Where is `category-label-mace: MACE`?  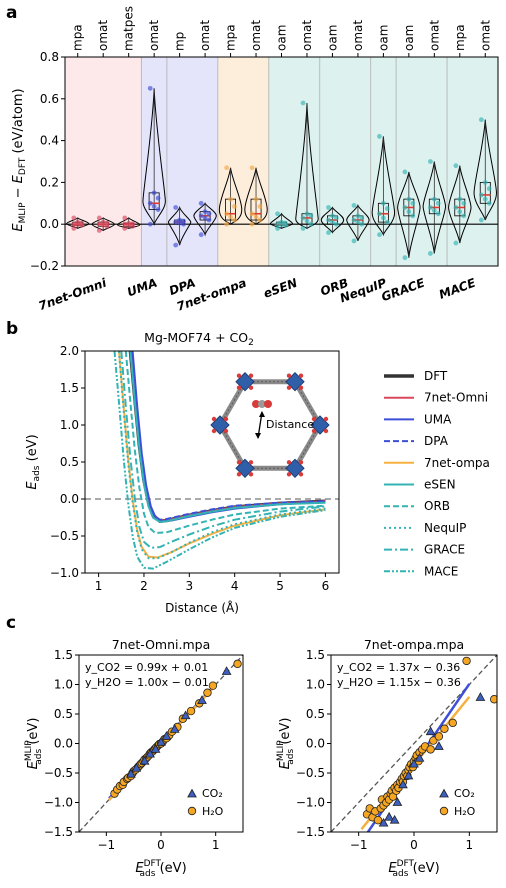 category-label-mace: MACE is located at coordinates (457, 288).